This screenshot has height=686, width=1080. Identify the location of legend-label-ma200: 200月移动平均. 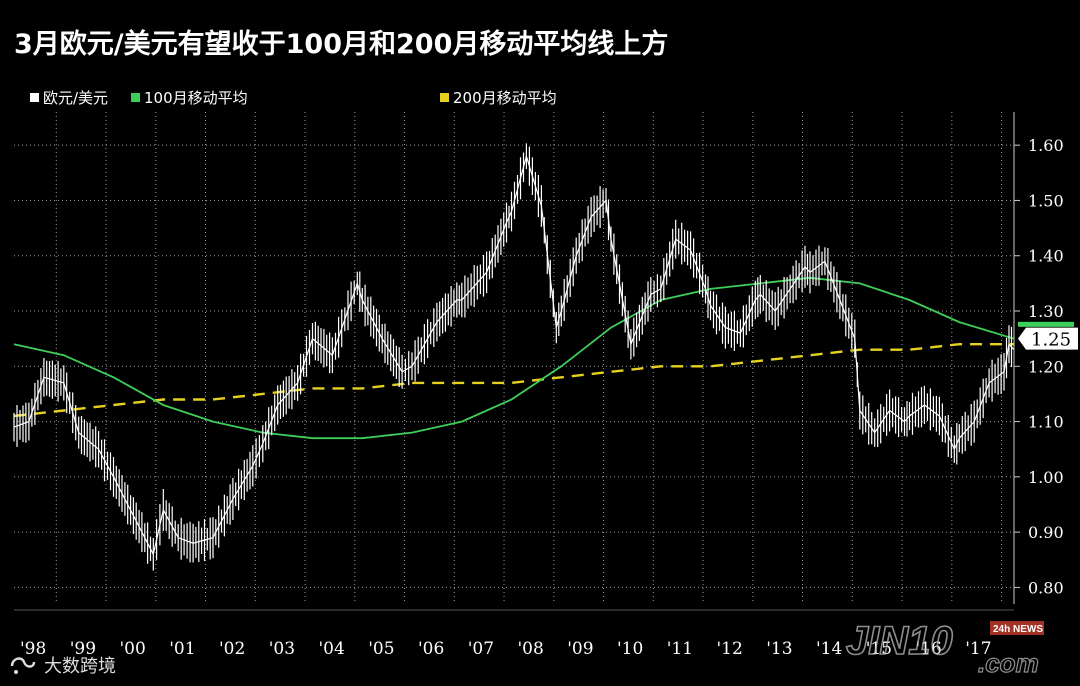
(505, 98).